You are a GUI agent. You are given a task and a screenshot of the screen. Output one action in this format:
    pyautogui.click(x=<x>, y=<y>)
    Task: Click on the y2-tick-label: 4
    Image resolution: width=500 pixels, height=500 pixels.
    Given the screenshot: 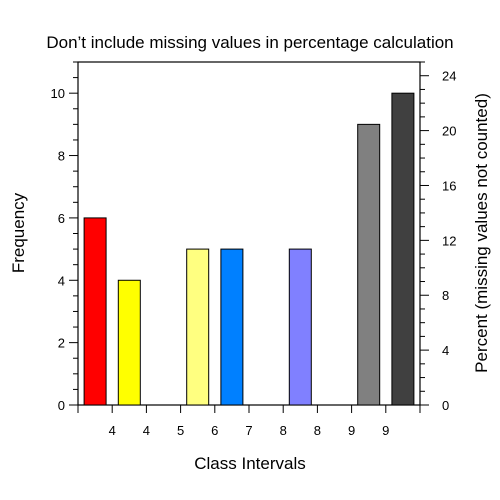 What is the action you would take?
    pyautogui.click(x=445, y=350)
    